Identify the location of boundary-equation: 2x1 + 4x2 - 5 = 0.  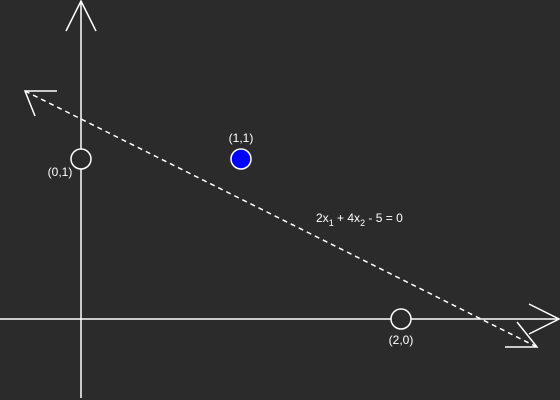
(359, 219).